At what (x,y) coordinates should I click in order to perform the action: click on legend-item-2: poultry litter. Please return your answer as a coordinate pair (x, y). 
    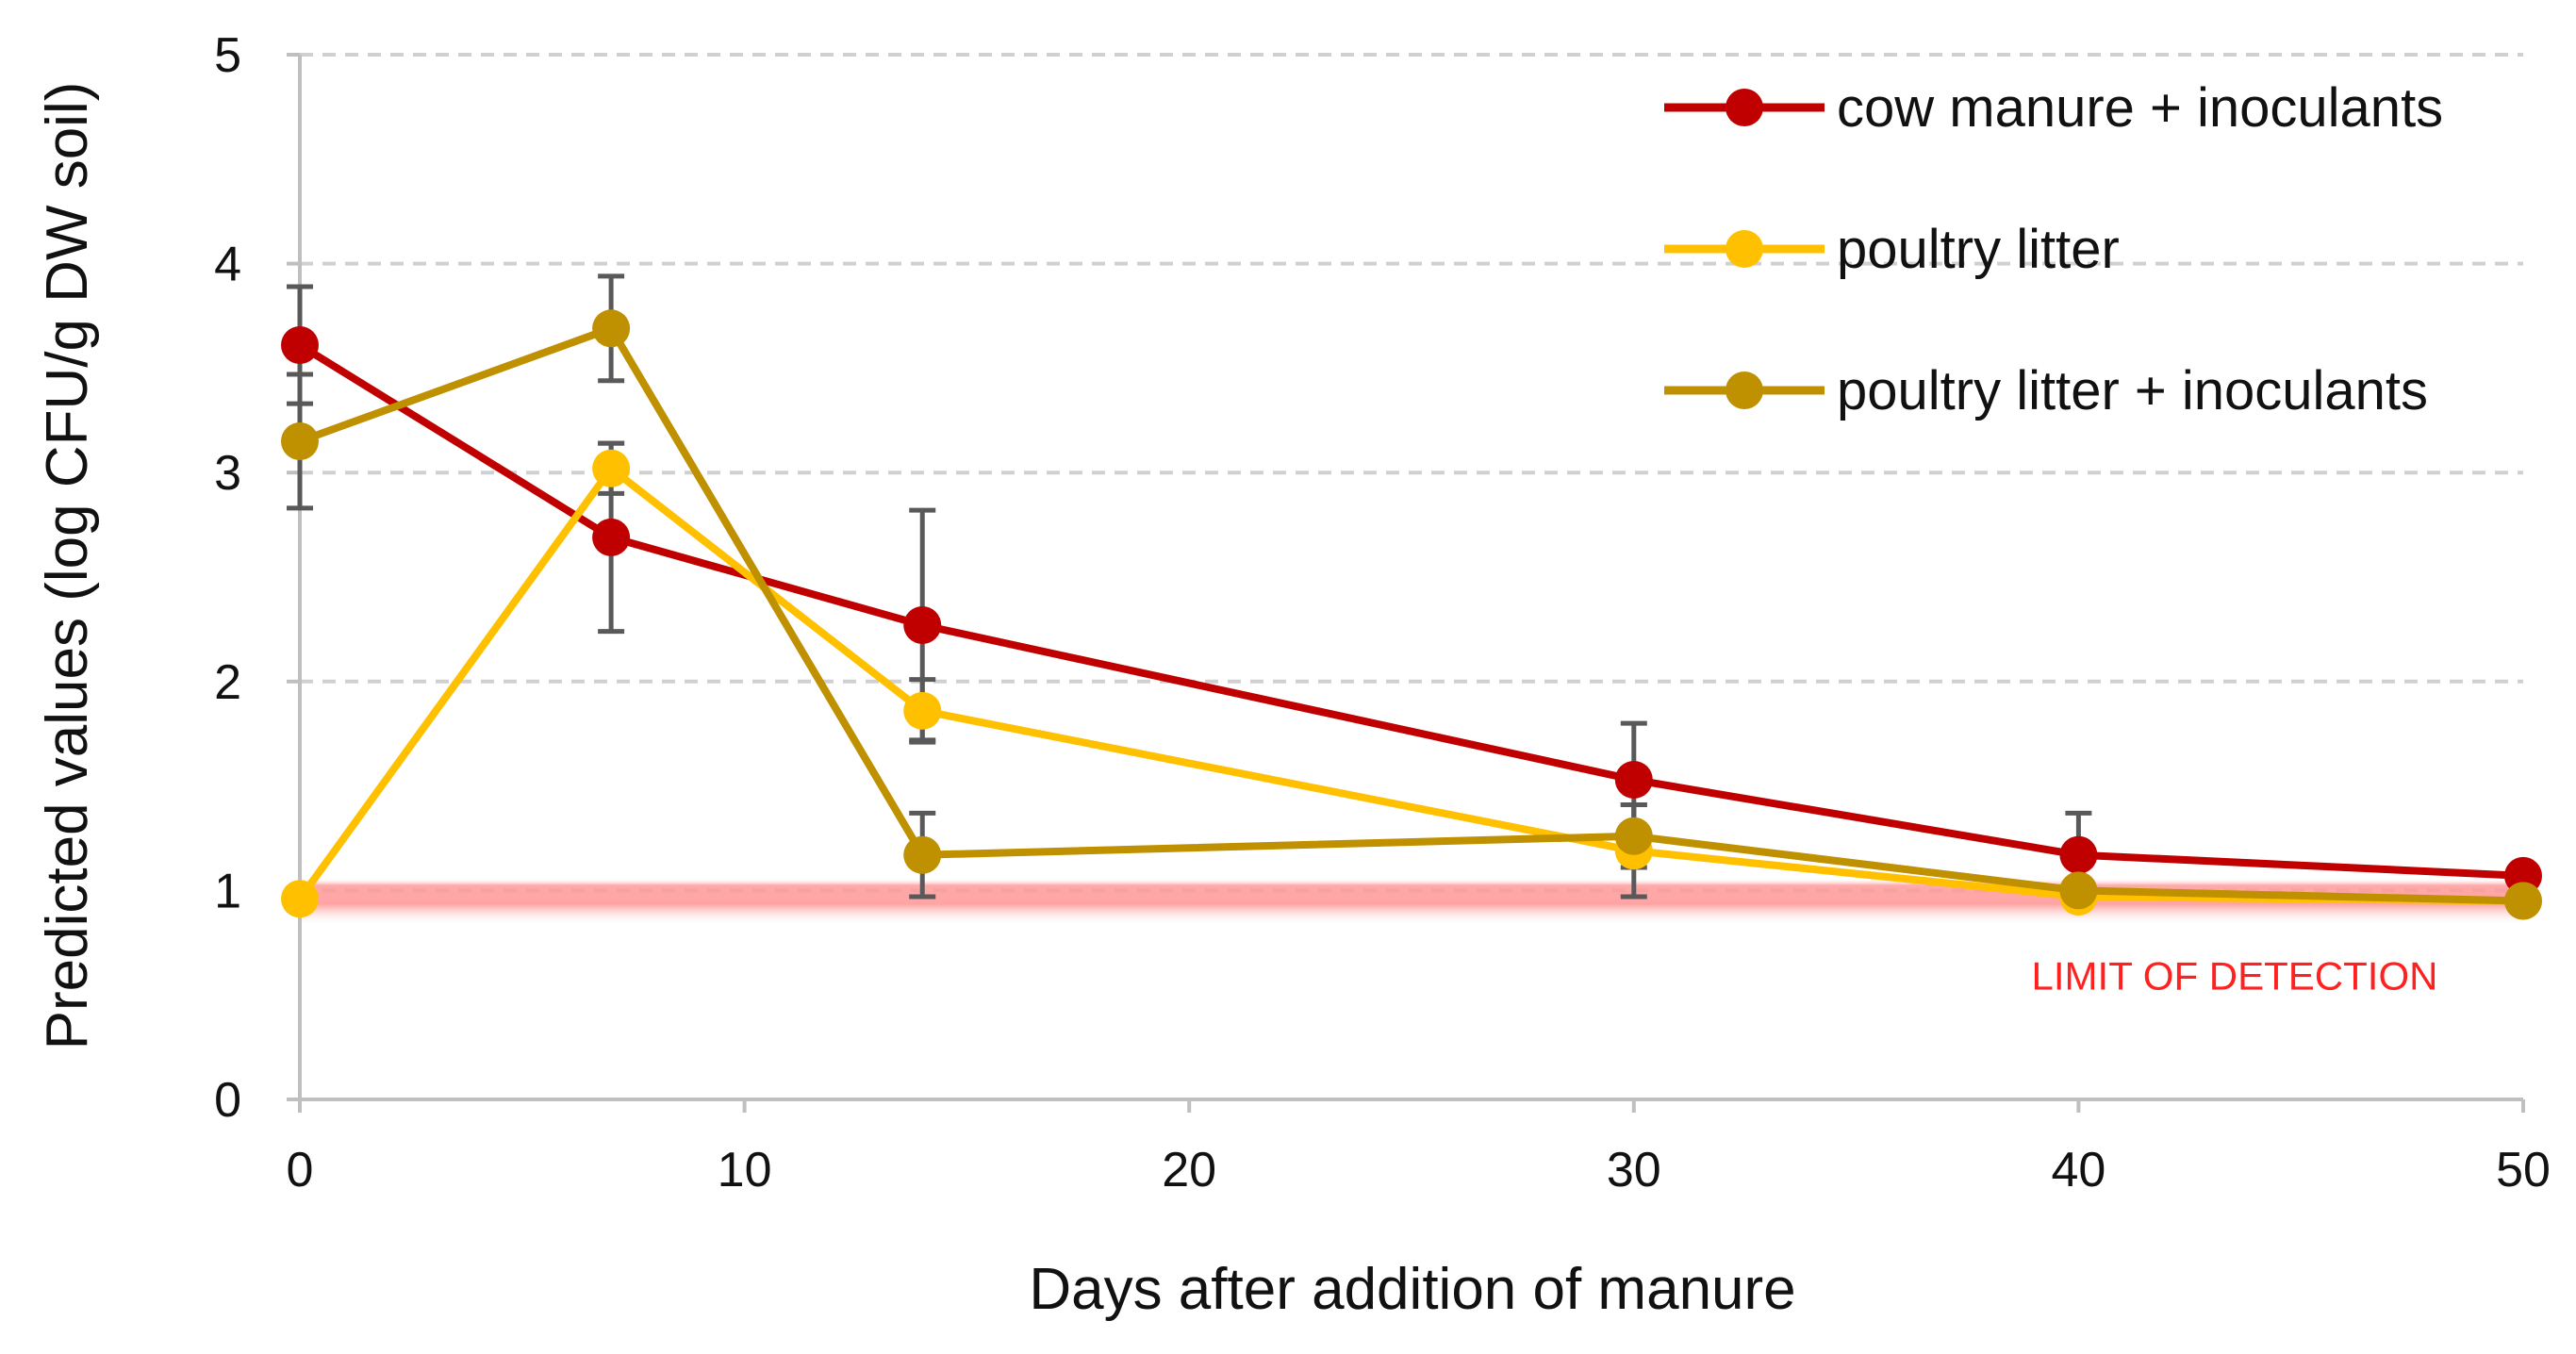
    Looking at the image, I should click on (1892, 250).